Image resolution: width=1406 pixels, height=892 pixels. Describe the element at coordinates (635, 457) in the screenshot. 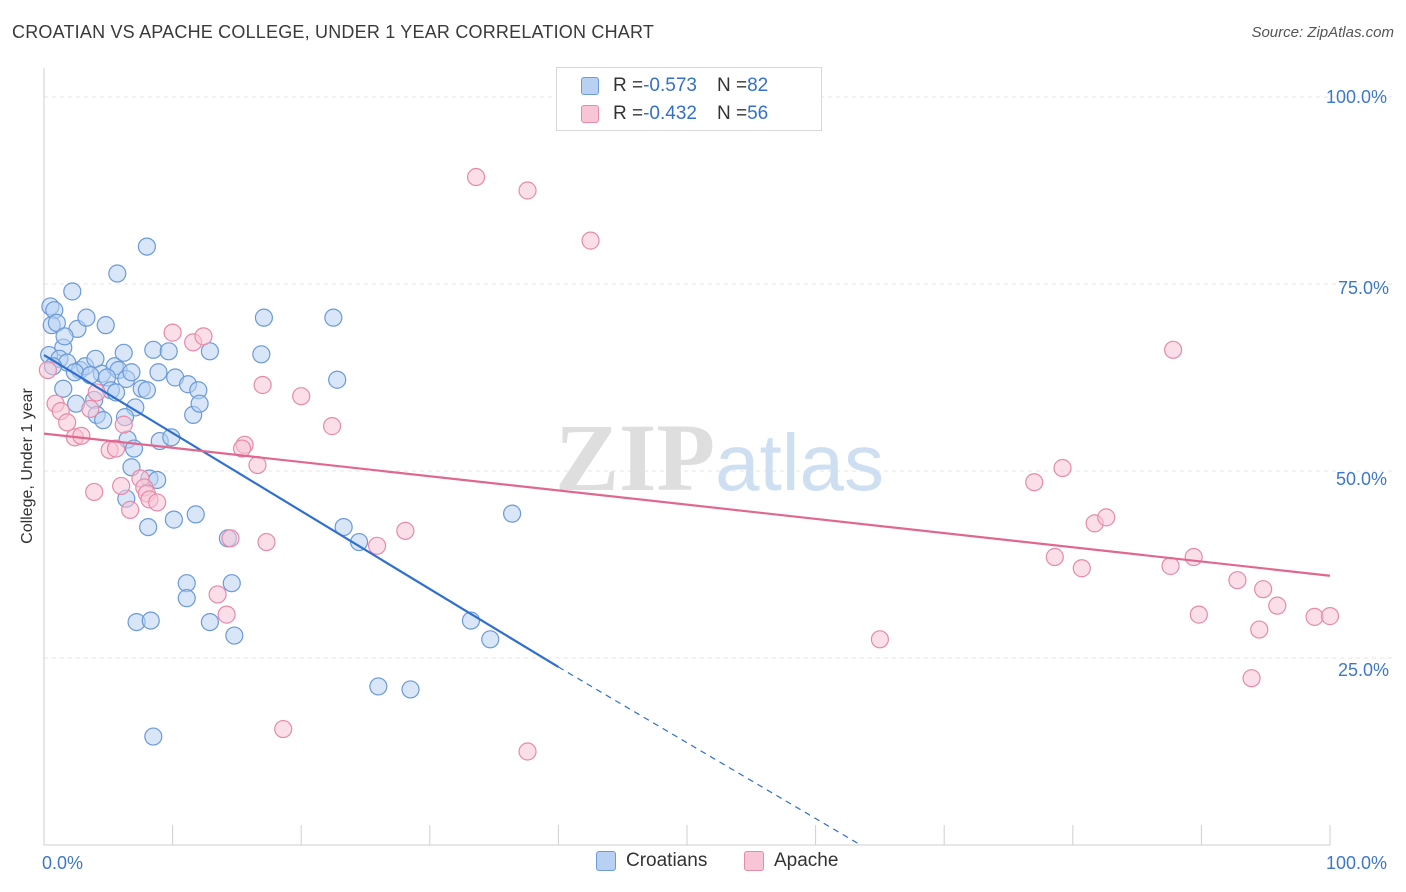

I see `watermark-zip: ZIP` at that location.